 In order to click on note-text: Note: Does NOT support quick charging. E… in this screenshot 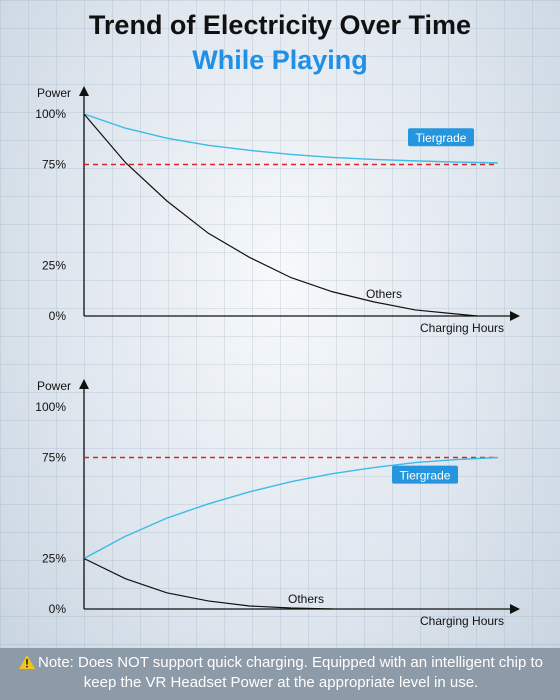, I will do `click(290, 672)`.